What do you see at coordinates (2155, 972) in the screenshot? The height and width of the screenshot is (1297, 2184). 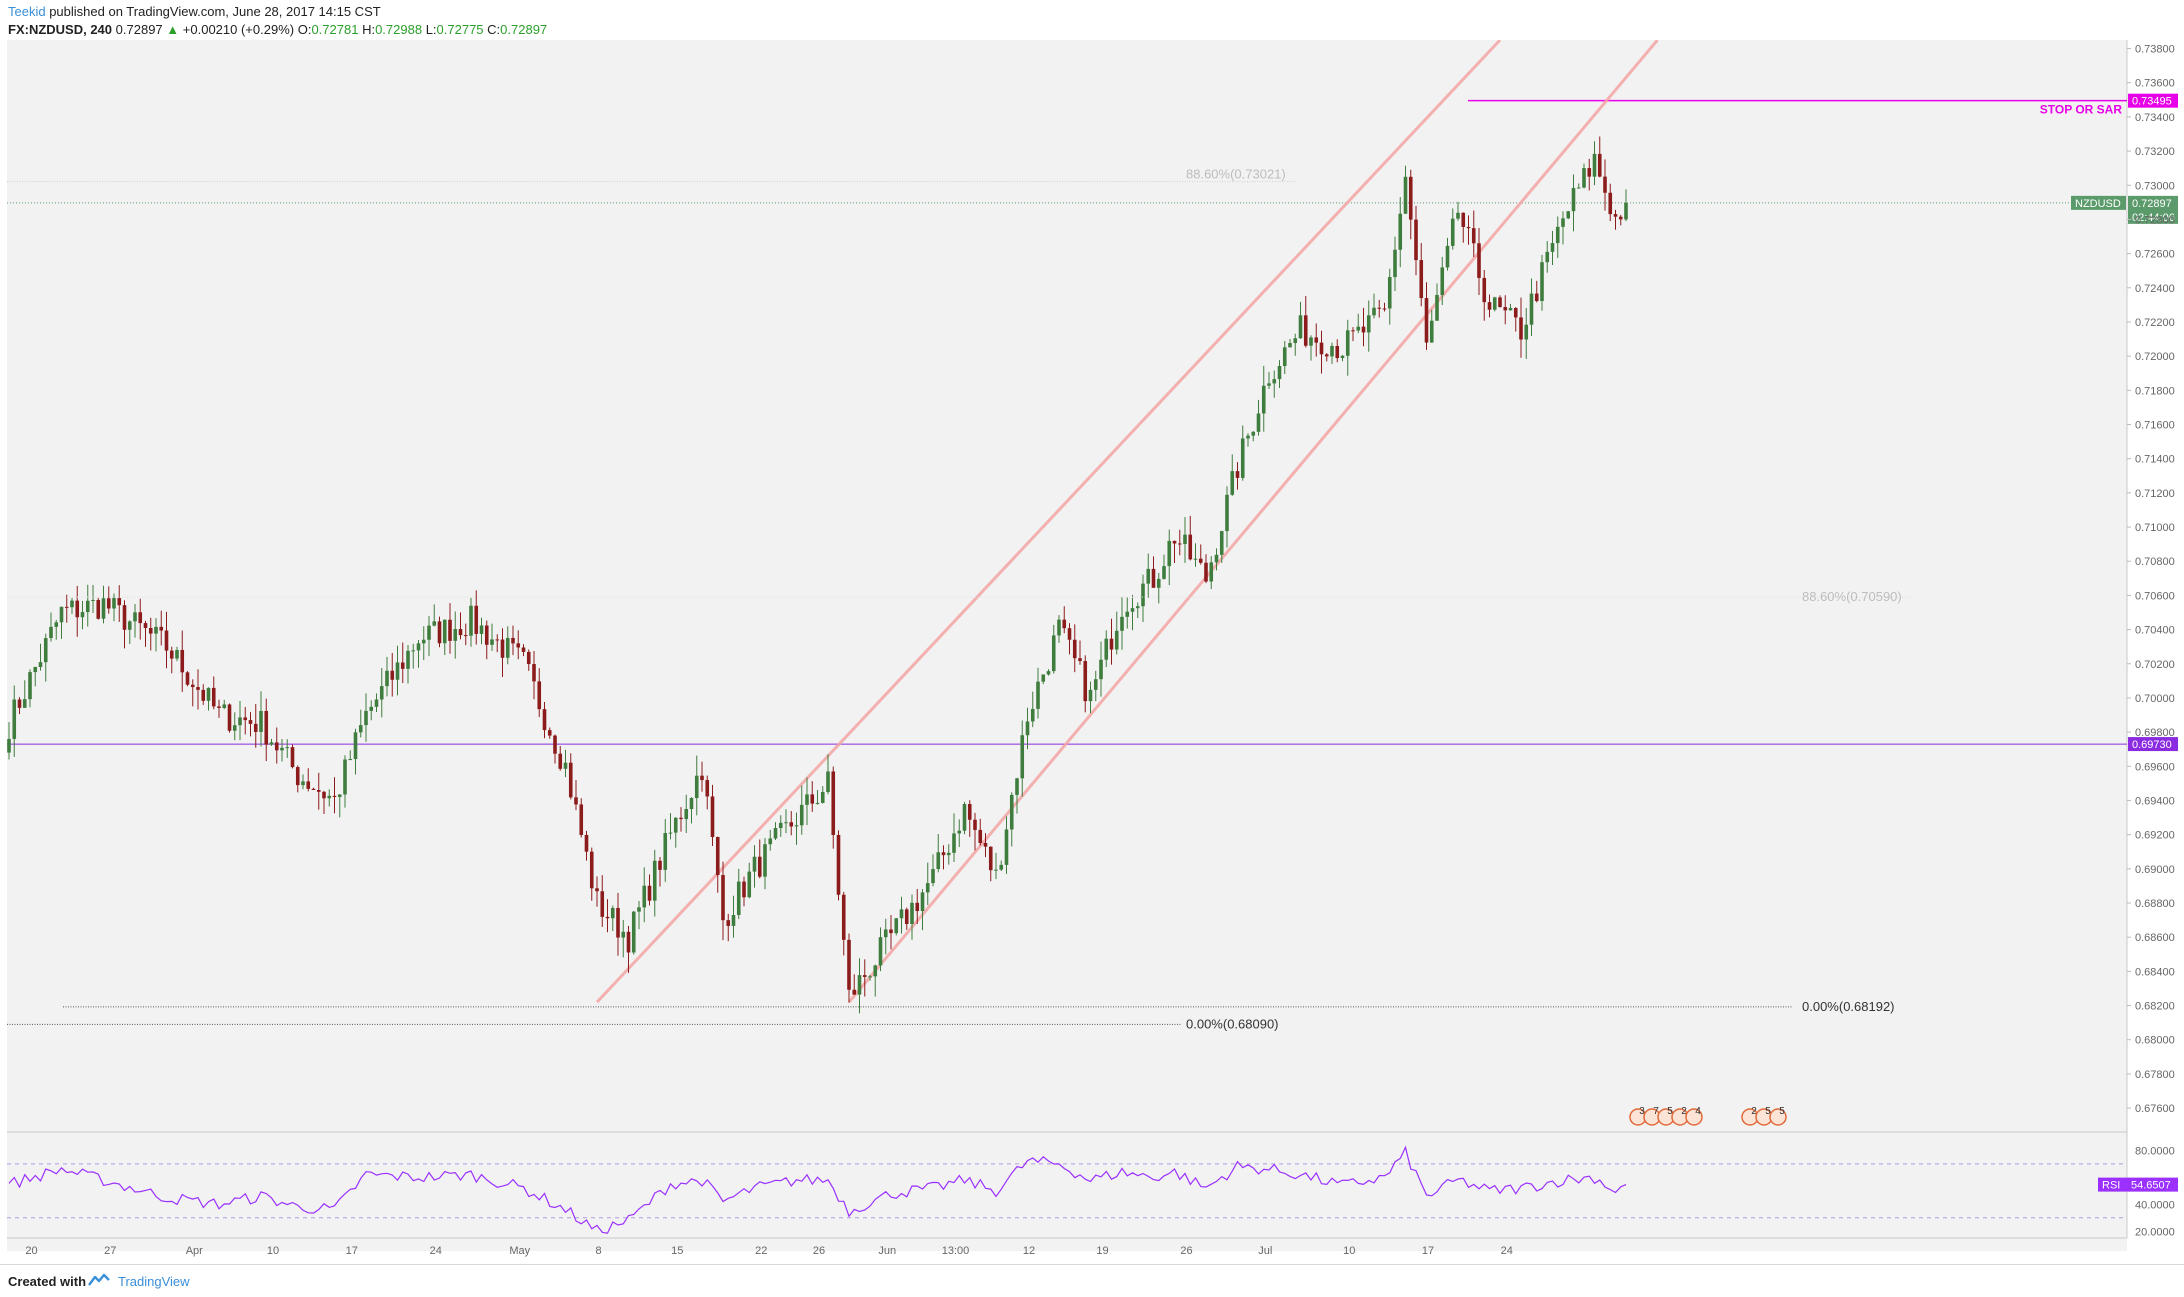 I see `price-tick-label: 0.68400` at bounding box center [2155, 972].